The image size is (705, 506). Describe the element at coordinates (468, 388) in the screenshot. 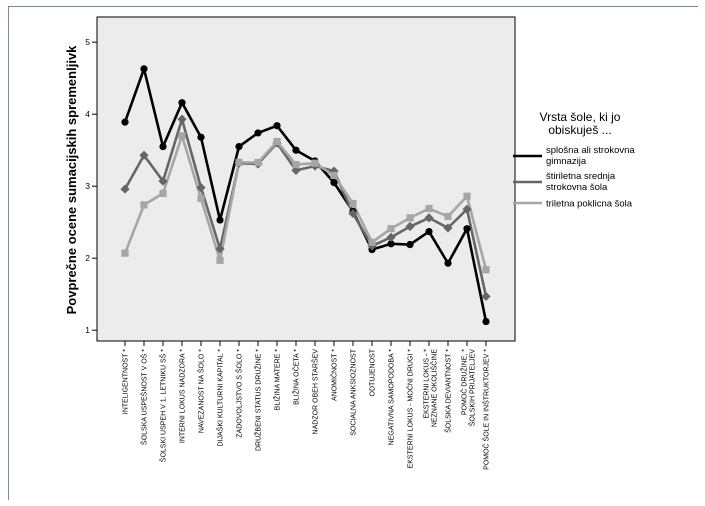

I see `x-tick-label: POMOČ DRUŽINE, *ŠOLSKIH PRIJATELJEV` at that location.